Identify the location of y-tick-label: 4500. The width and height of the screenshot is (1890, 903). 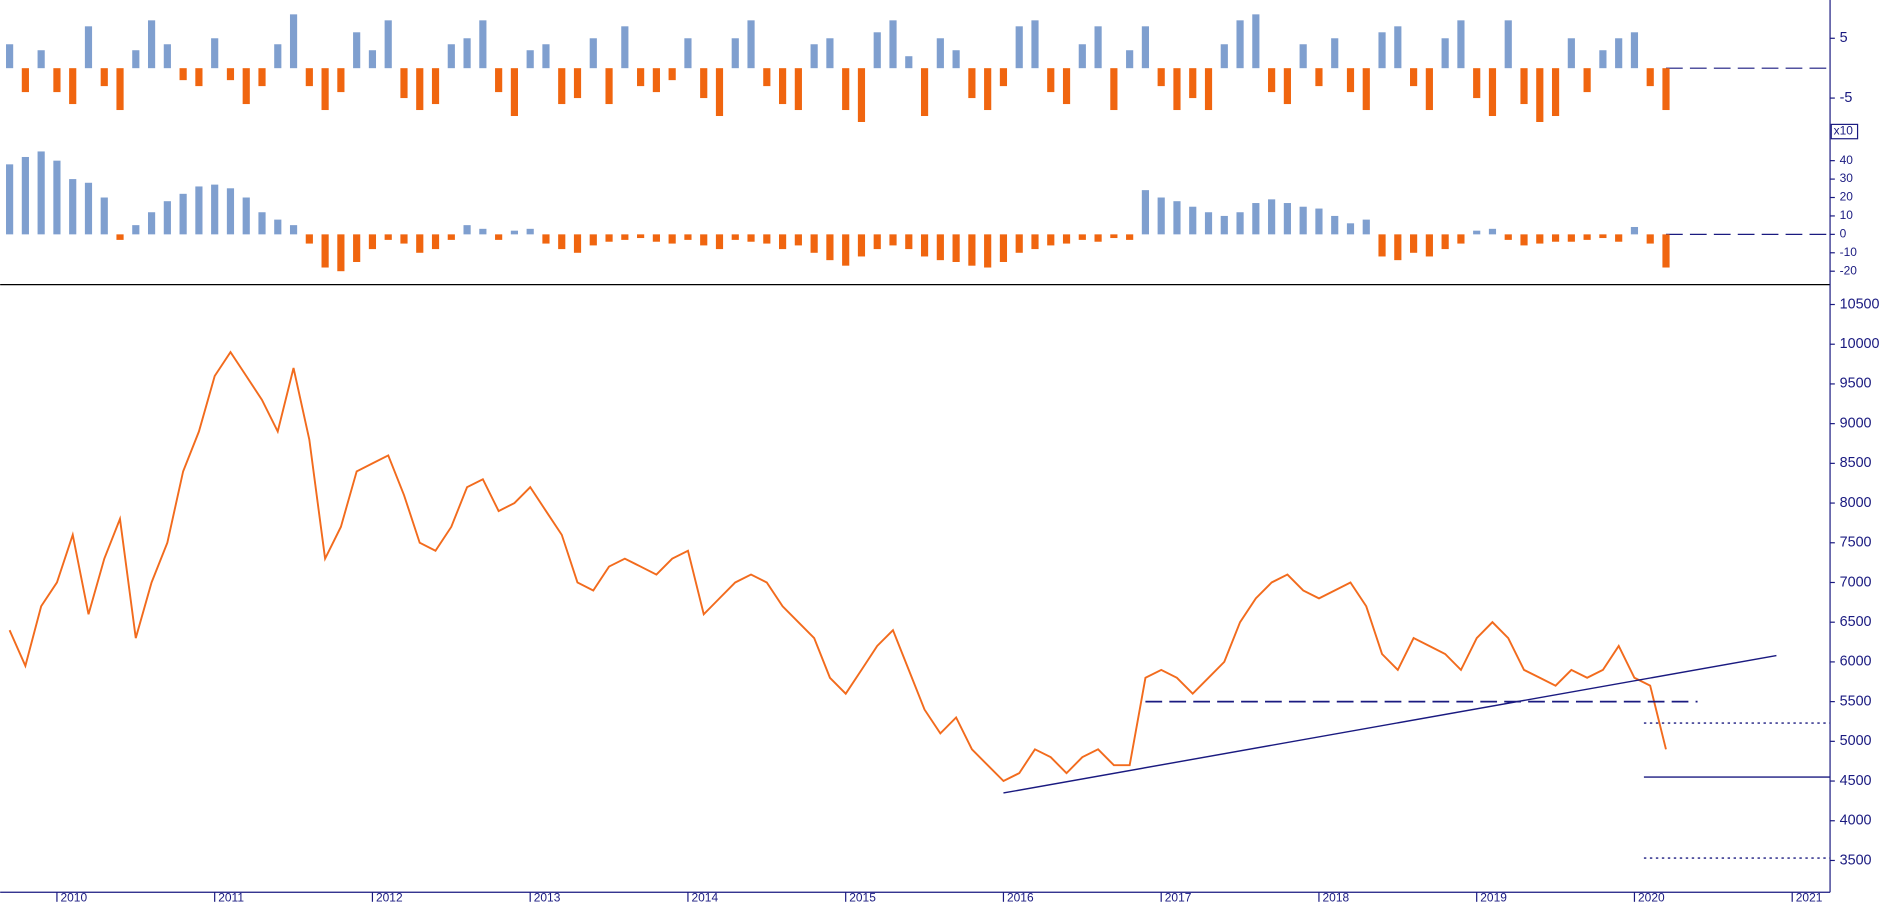
(1856, 781).